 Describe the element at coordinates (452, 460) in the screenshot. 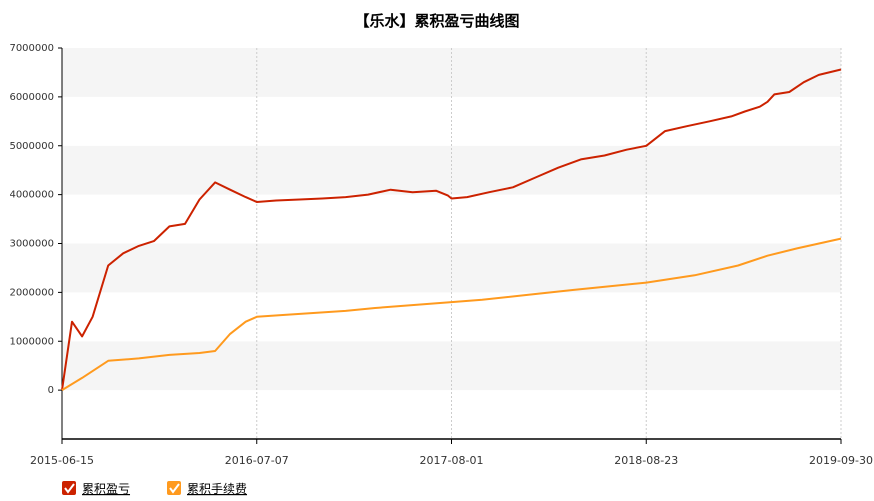

I see `x-tick-label: 2017-08-01` at that location.